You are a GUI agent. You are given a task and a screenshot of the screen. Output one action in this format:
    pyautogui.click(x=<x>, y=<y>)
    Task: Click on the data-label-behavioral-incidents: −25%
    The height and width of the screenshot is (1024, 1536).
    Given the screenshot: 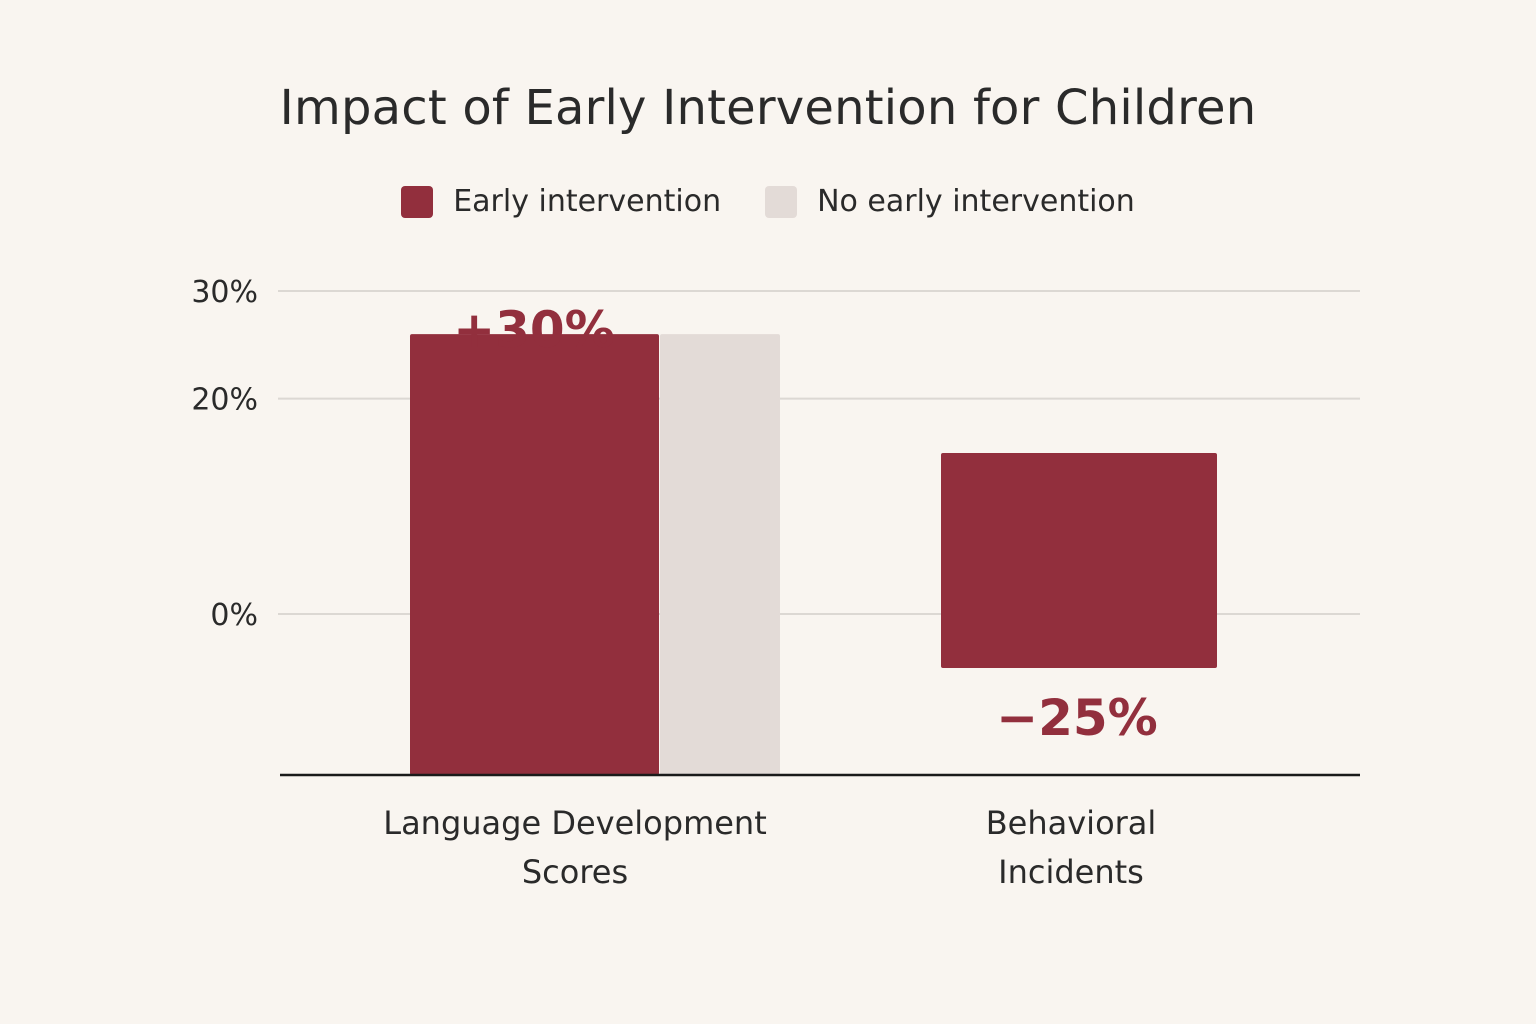 What is the action you would take?
    pyautogui.click(x=1077, y=718)
    